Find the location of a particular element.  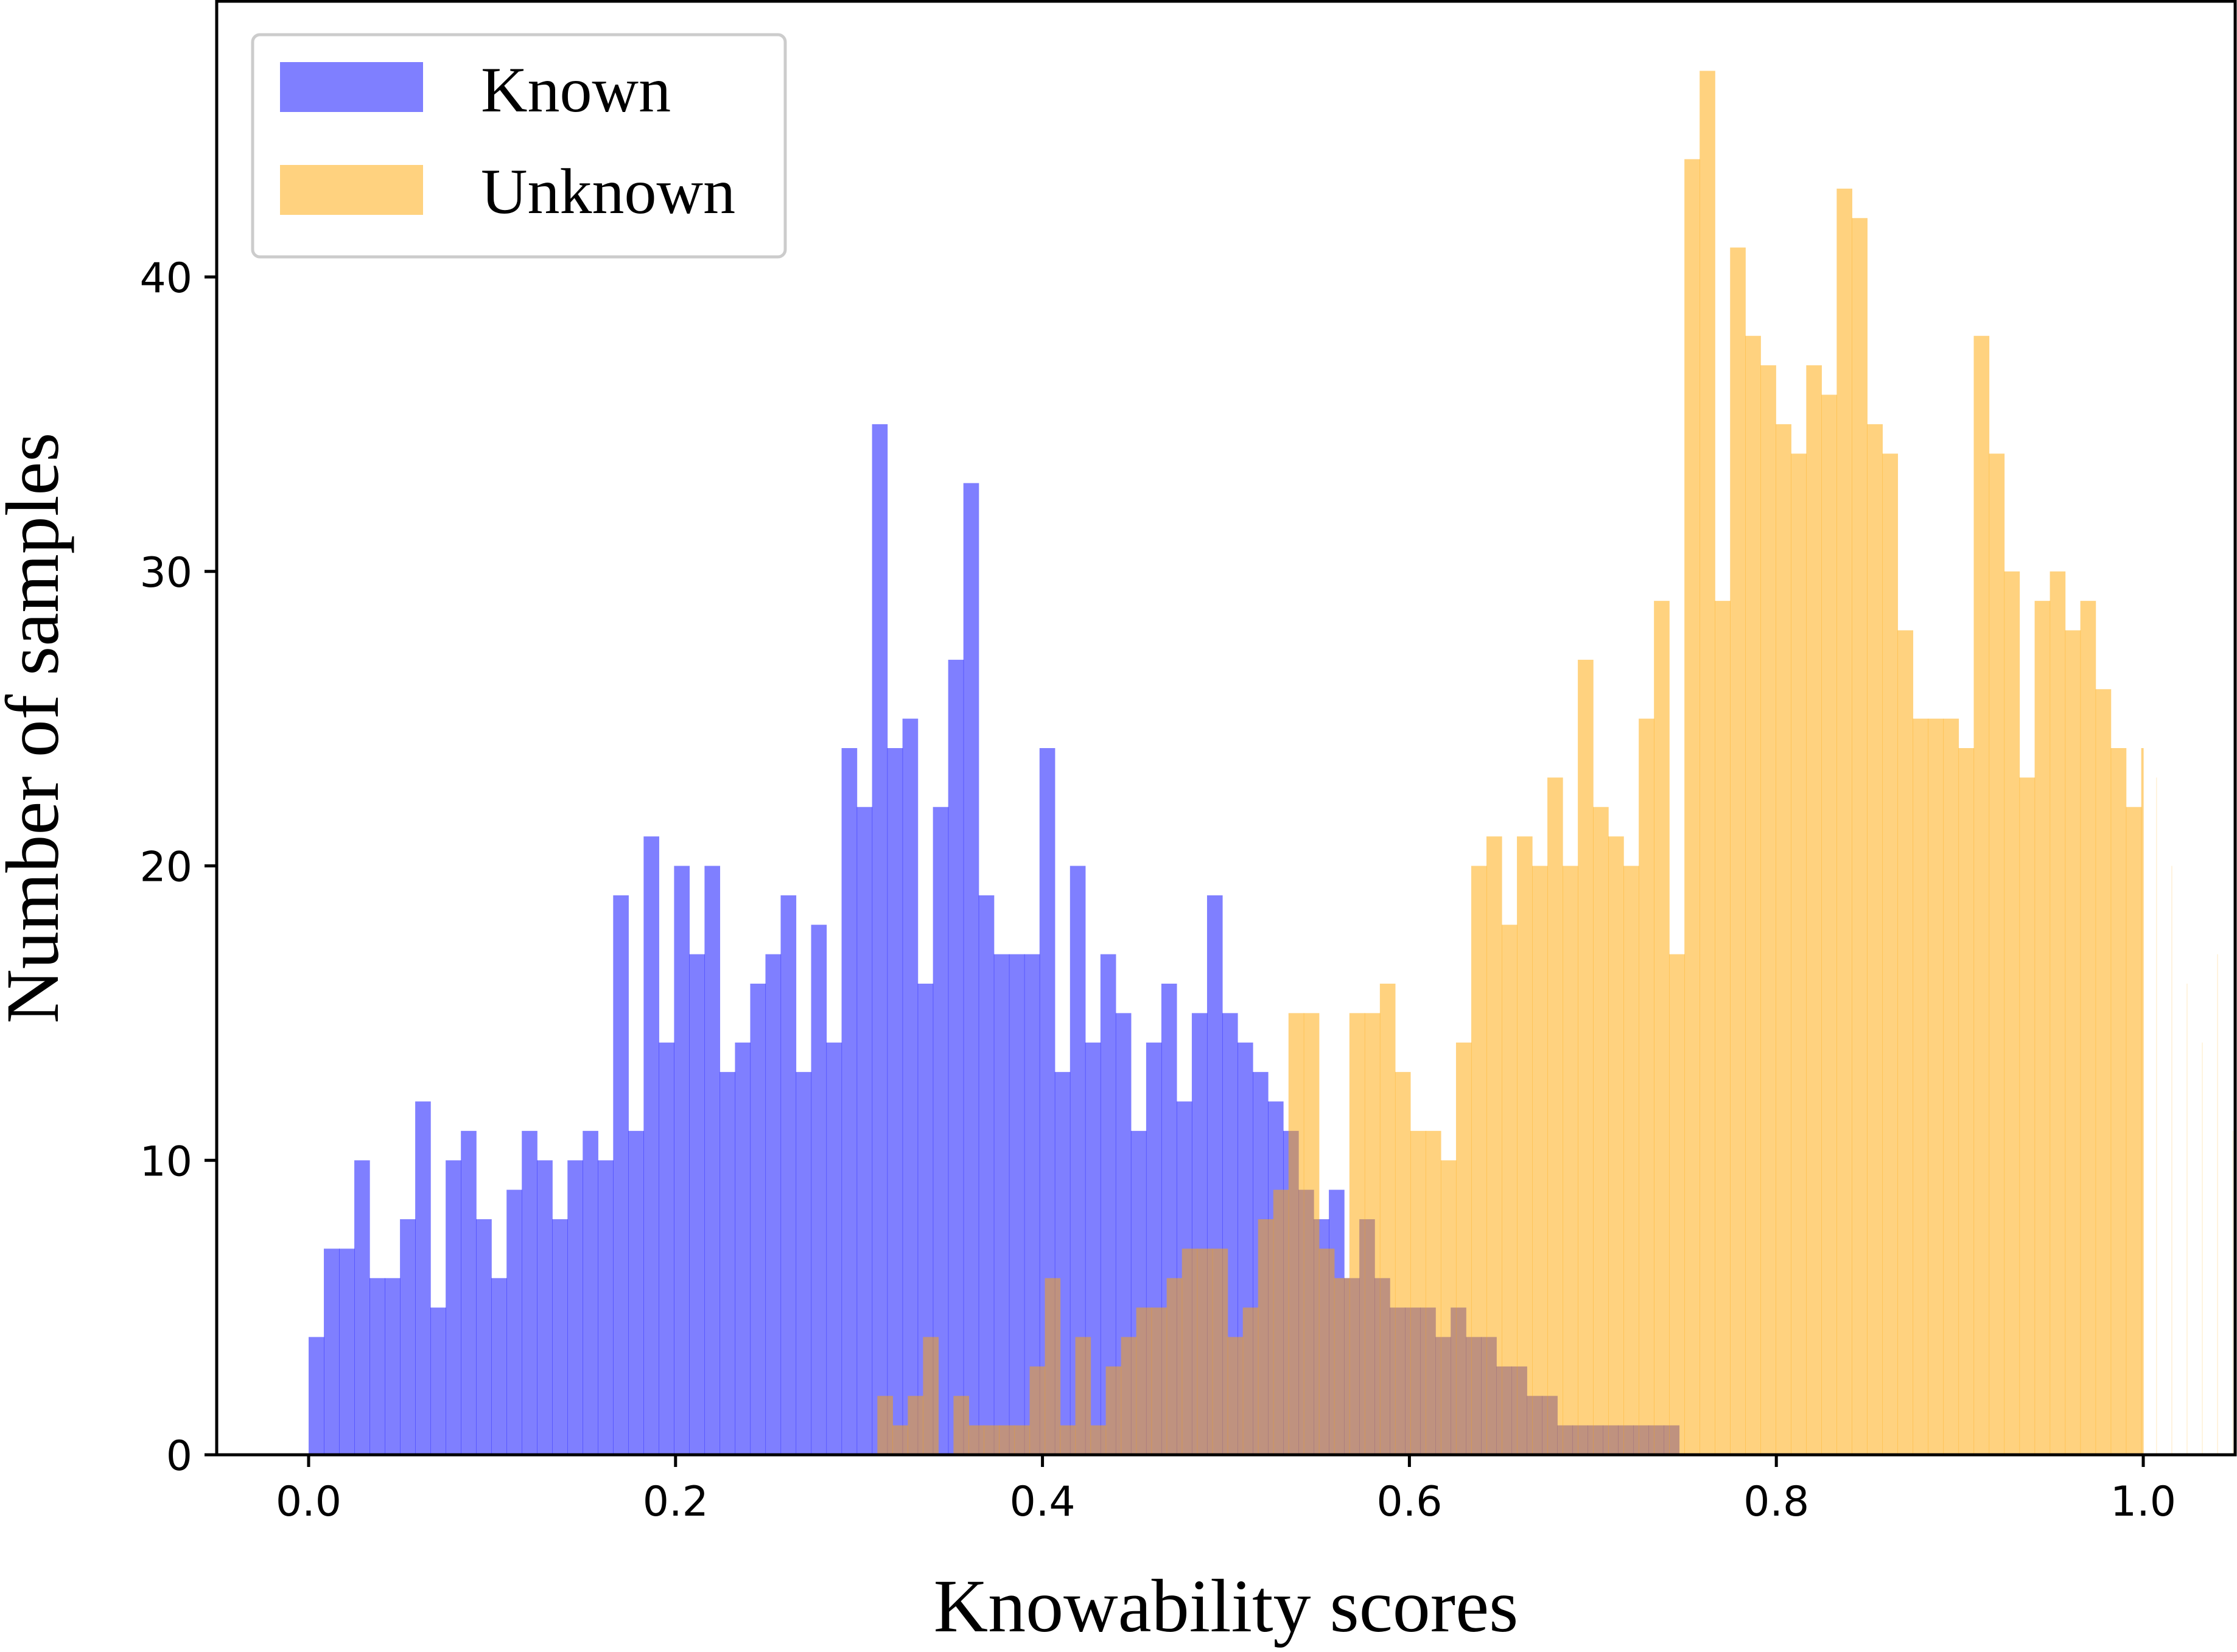

x-tick-label: 0.6 is located at coordinates (1409, 1502).